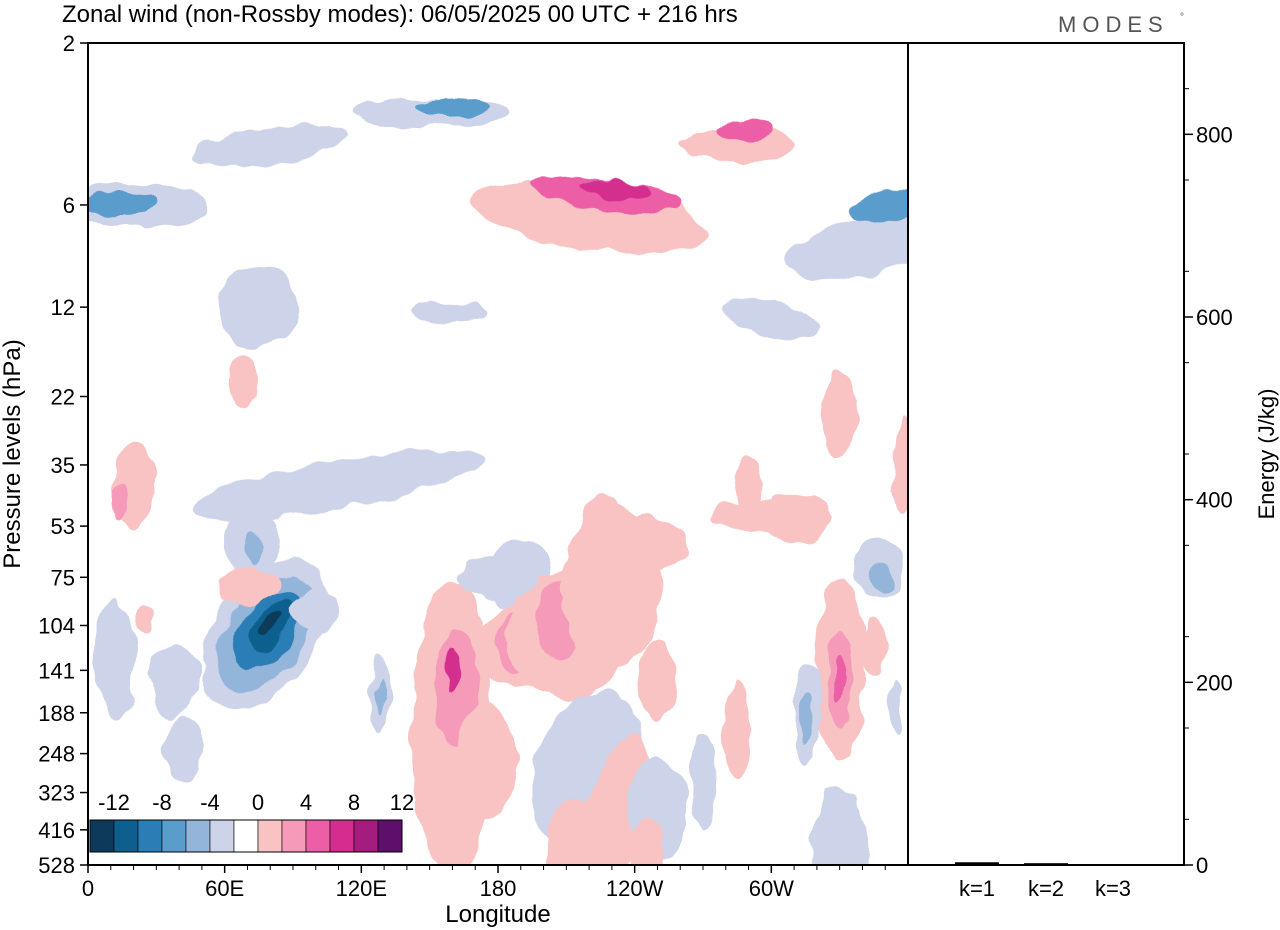 The width and height of the screenshot is (1280, 930). What do you see at coordinates (63, 307) in the screenshot?
I see `pressure-tick-label: 12` at bounding box center [63, 307].